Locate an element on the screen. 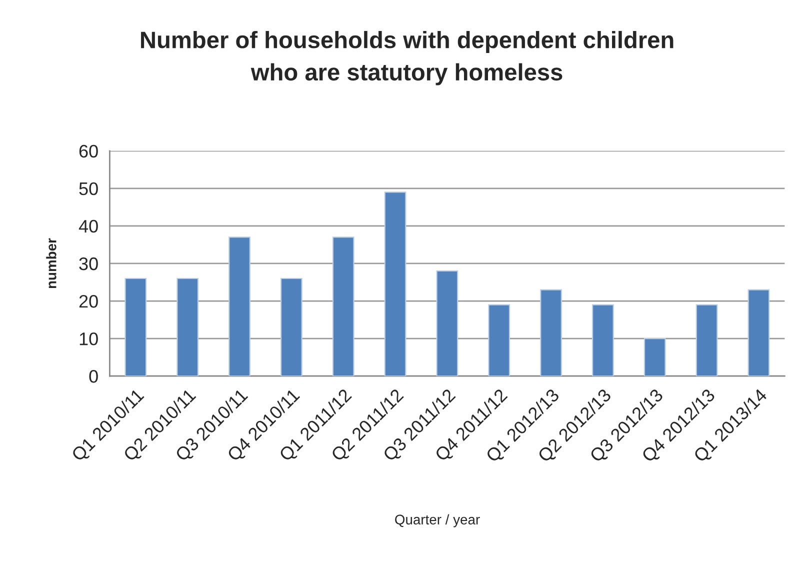 This screenshot has width=795, height=563. y-tick-label: 10 is located at coordinates (89, 339).